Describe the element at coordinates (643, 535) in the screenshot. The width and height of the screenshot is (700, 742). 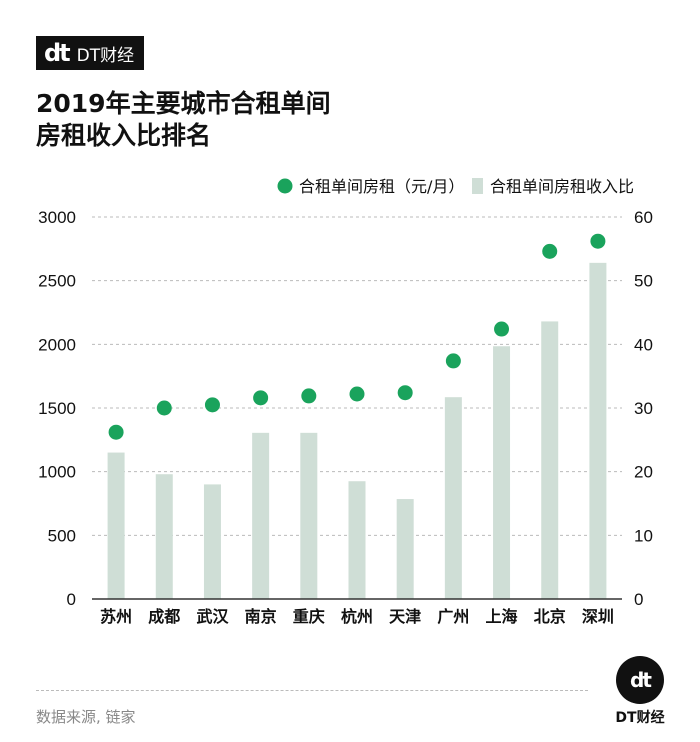
I see `y-right-tick-label: 10` at that location.